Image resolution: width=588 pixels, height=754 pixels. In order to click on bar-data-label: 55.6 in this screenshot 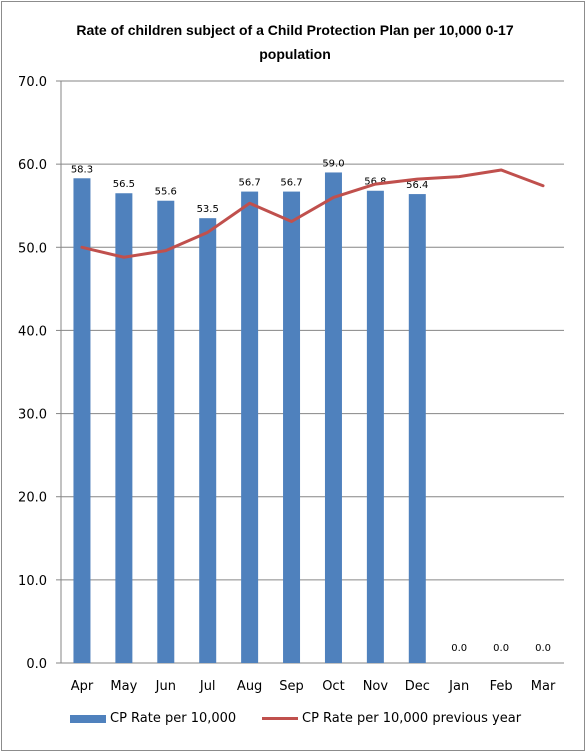, I will do `click(166, 192)`.